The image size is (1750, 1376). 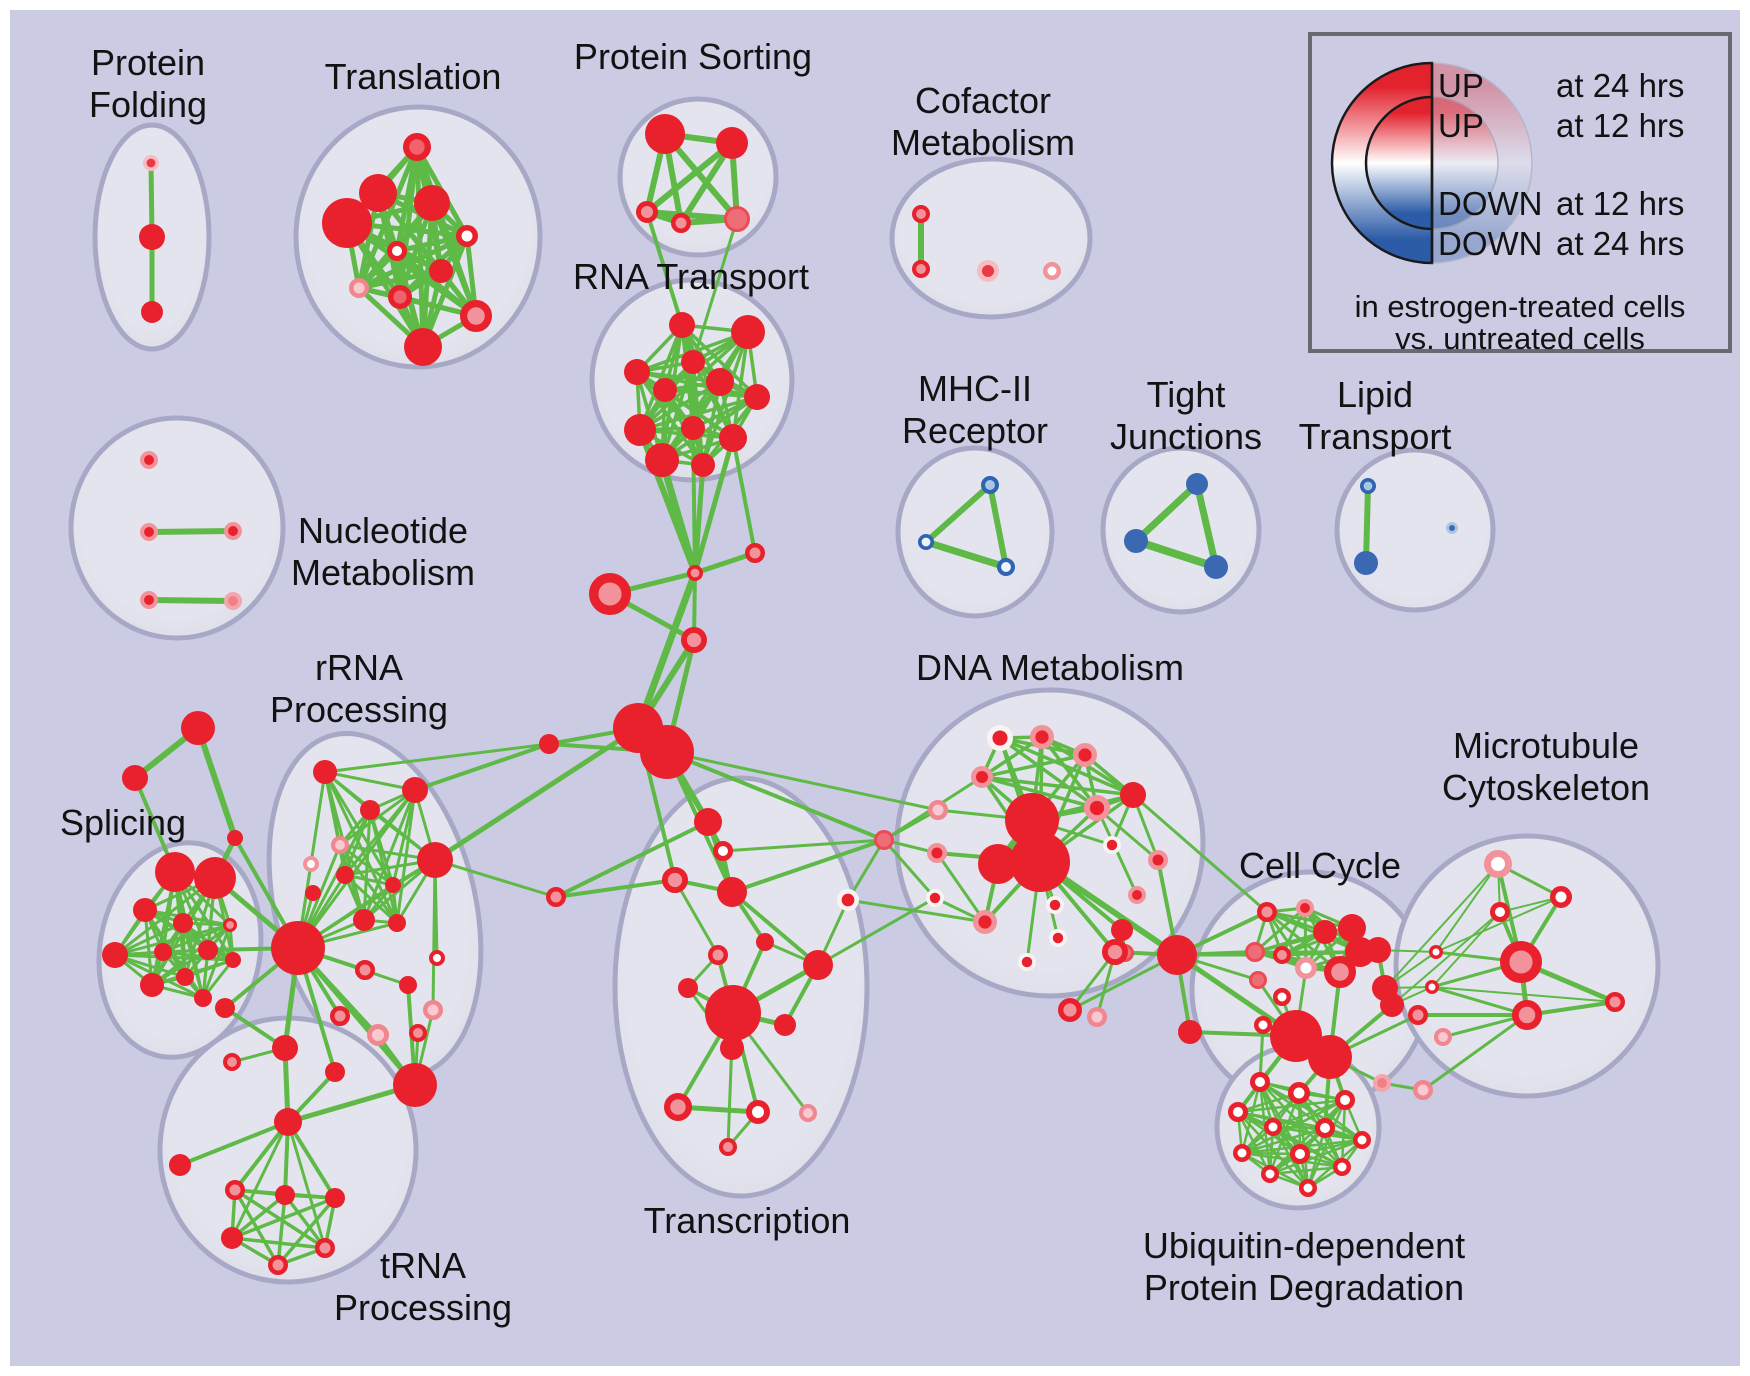 What do you see at coordinates (688, 988) in the screenshot?
I see `node-tr7` at bounding box center [688, 988].